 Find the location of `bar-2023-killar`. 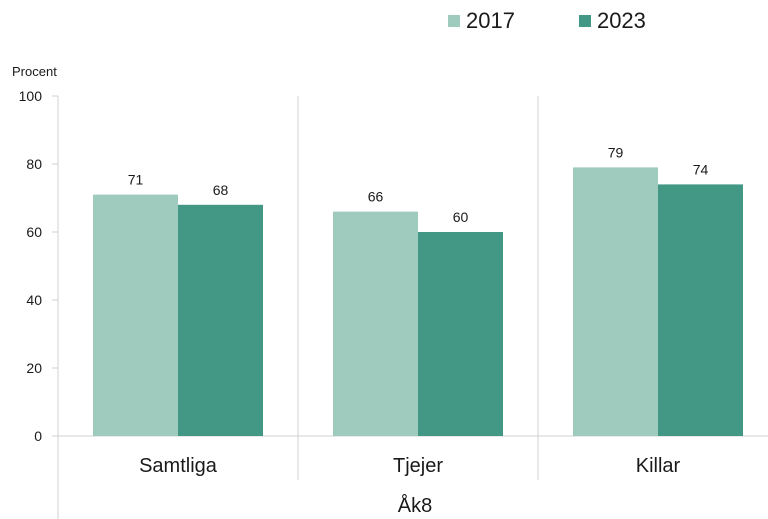

bar-2023-killar is located at coordinates (700, 310).